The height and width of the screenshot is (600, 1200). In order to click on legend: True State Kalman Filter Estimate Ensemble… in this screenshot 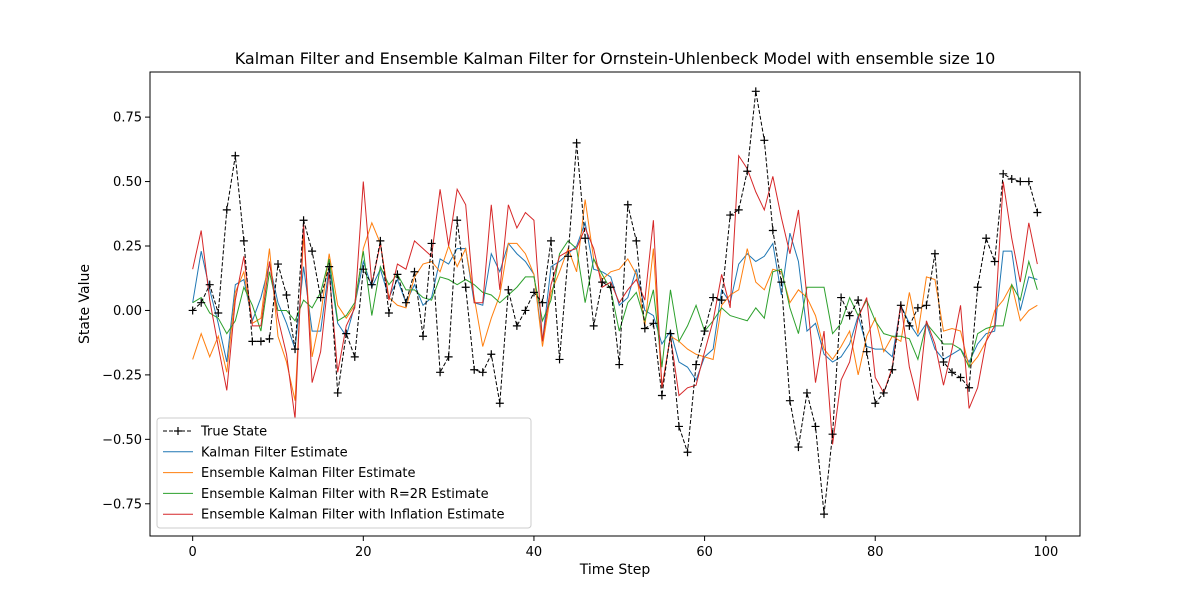, I will do `click(344, 473)`.